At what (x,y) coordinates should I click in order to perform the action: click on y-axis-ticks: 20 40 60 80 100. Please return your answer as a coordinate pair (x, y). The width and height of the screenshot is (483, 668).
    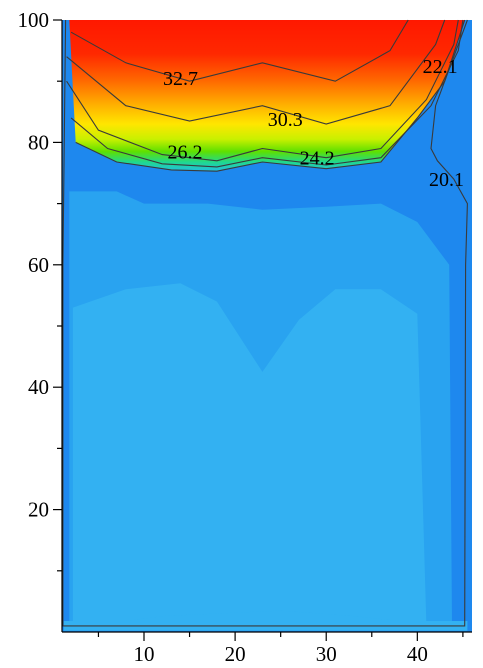
    Looking at the image, I should click on (40, 290).